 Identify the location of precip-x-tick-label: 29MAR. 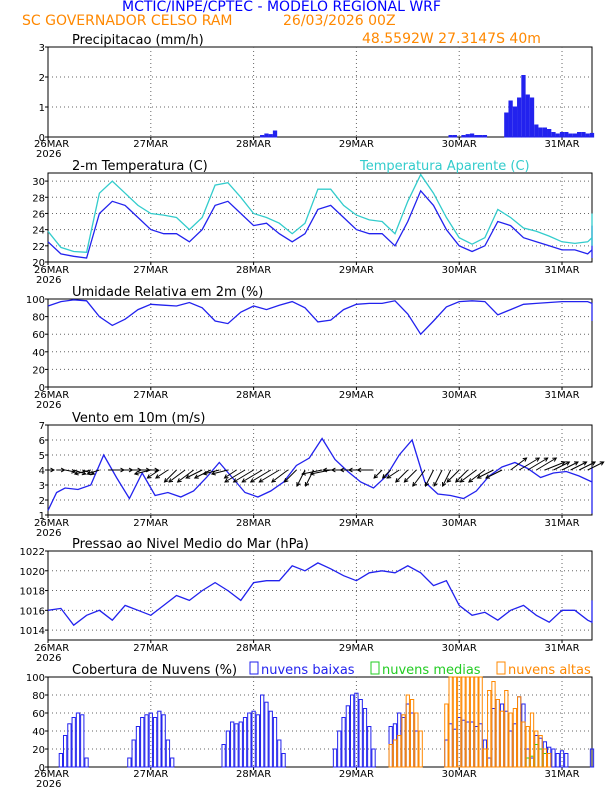
(356, 144).